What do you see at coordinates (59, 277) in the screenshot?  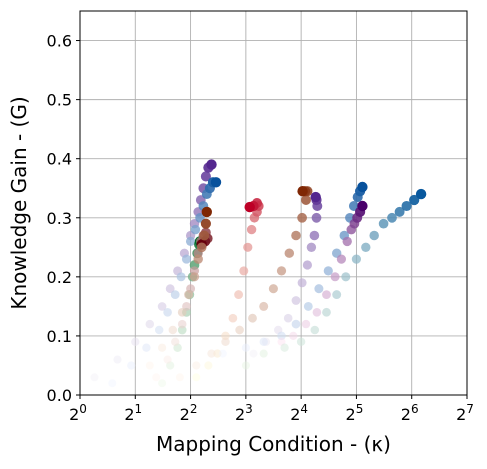 I see `y-tick-label: 0.2` at bounding box center [59, 277].